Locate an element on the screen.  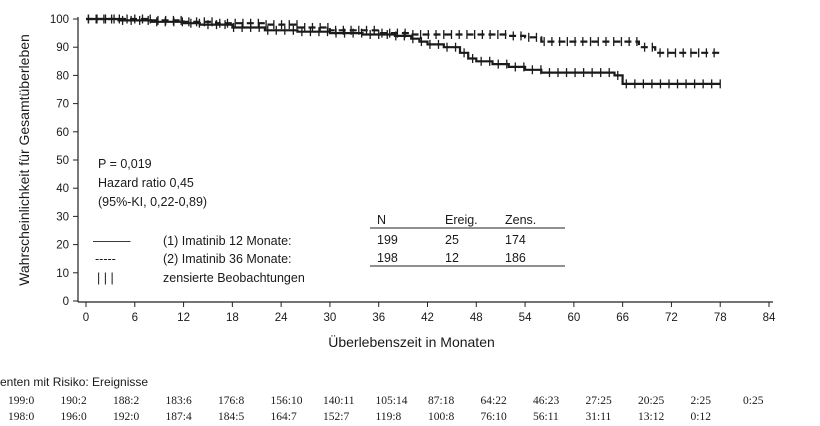
x-tick-label: 0 is located at coordinates (86, 318).